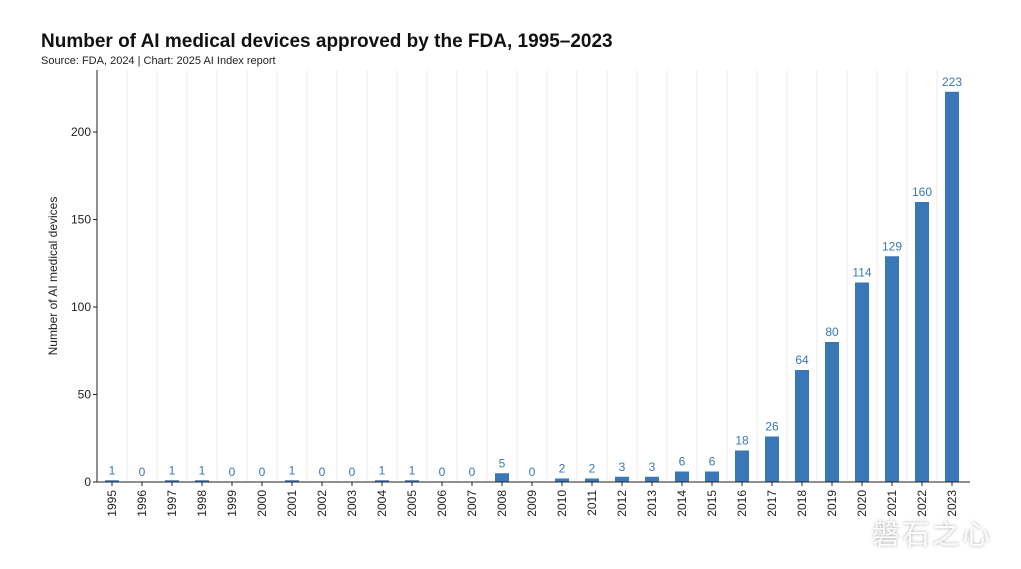  Describe the element at coordinates (892, 246) in the screenshot. I see `value-label-2021: 129` at that location.